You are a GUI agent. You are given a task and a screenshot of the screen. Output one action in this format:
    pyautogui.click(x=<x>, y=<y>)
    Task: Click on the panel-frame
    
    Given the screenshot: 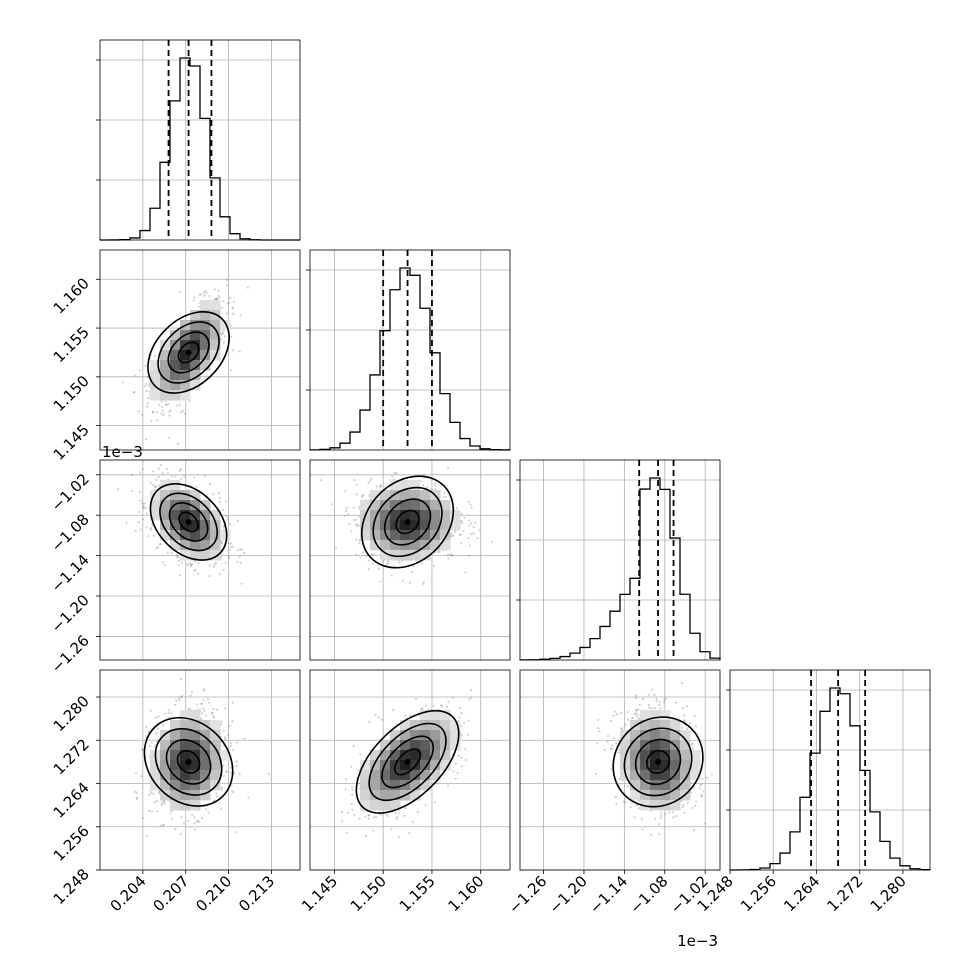 What is the action you would take?
    pyautogui.click(x=200, y=350)
    